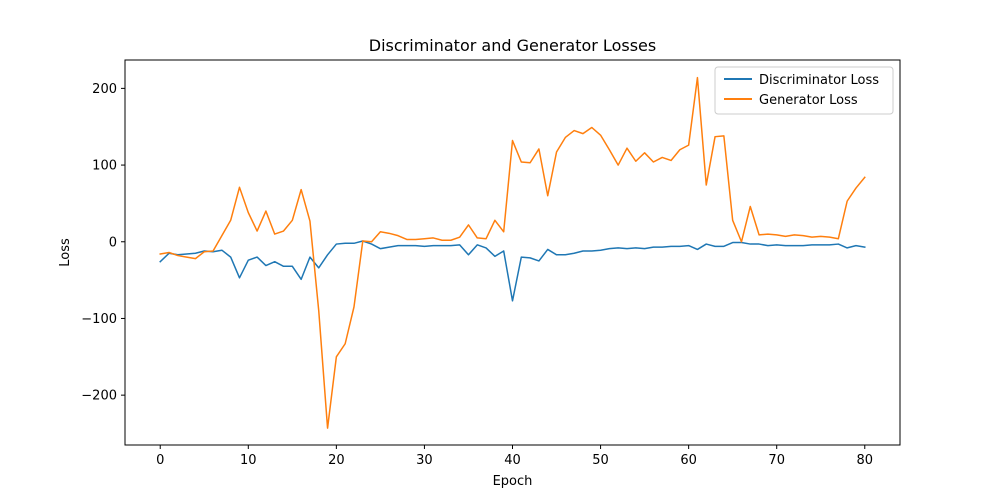 The width and height of the screenshot is (1000, 500). I want to click on legend-label-discriminator: Discriminator Loss, so click(819, 80).